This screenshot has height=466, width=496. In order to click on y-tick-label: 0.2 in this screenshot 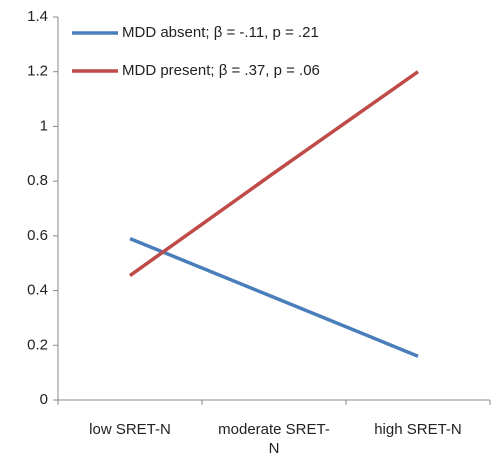, I will do `click(37, 344)`.